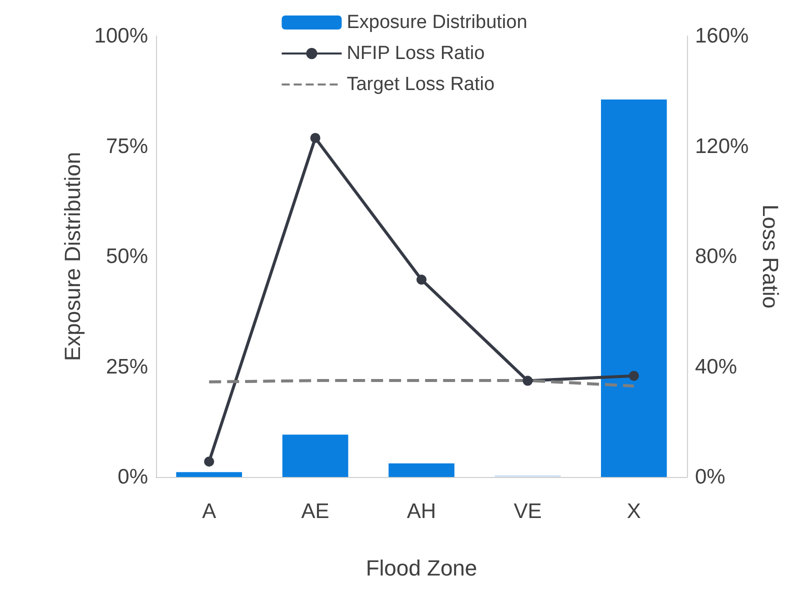  I want to click on x-tick-label: AE, so click(315, 511).